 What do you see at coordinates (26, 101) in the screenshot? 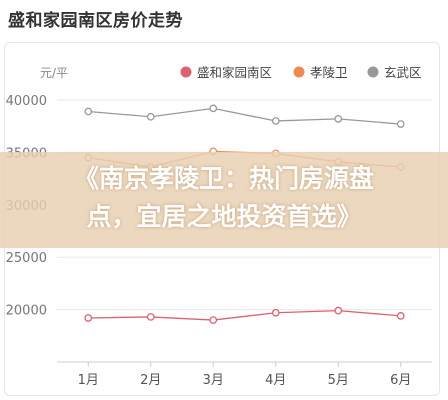
I see `y-tick-label: 40000` at bounding box center [26, 101].